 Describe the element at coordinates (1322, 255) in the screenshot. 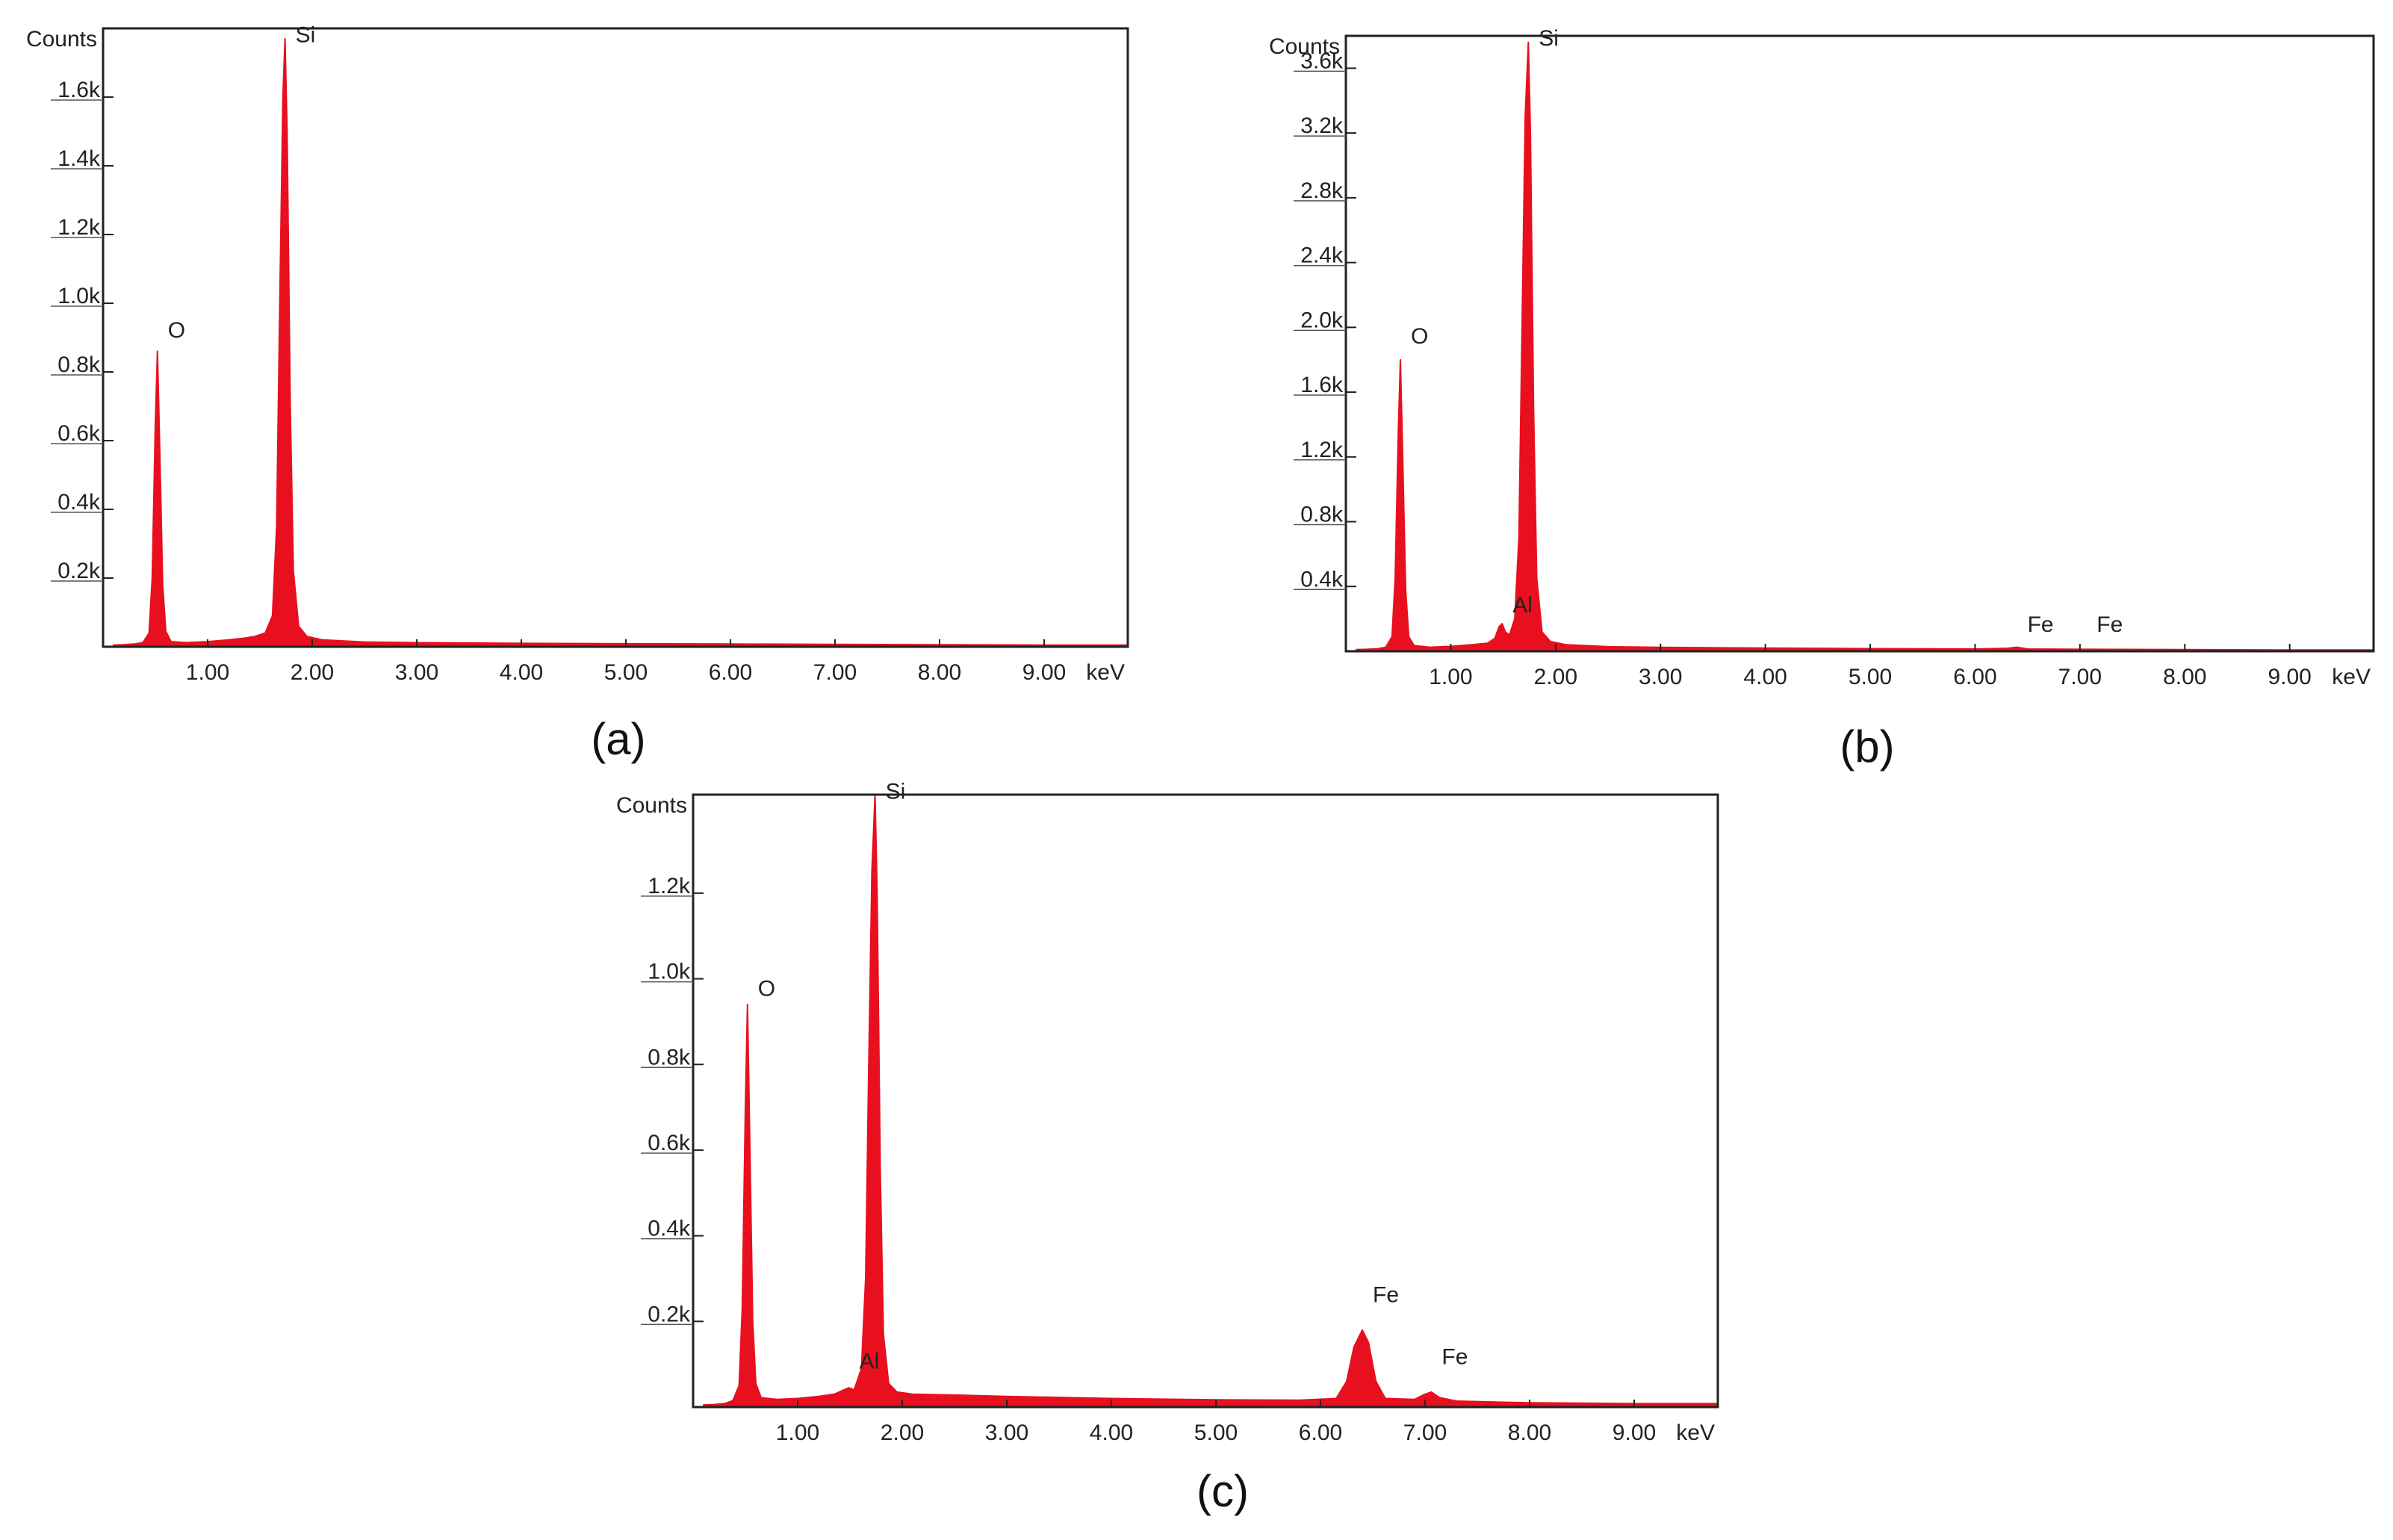

I see `y-tick-label: 2.4k` at that location.